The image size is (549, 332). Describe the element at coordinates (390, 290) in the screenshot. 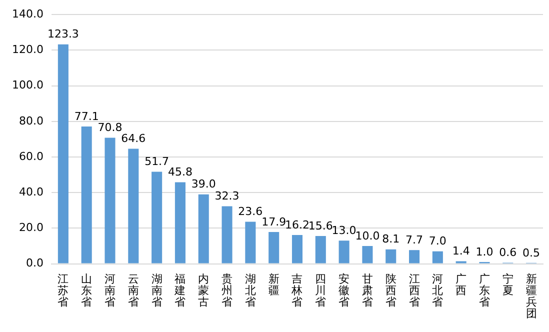

I see `x-tick-label: 陕西省` at that location.